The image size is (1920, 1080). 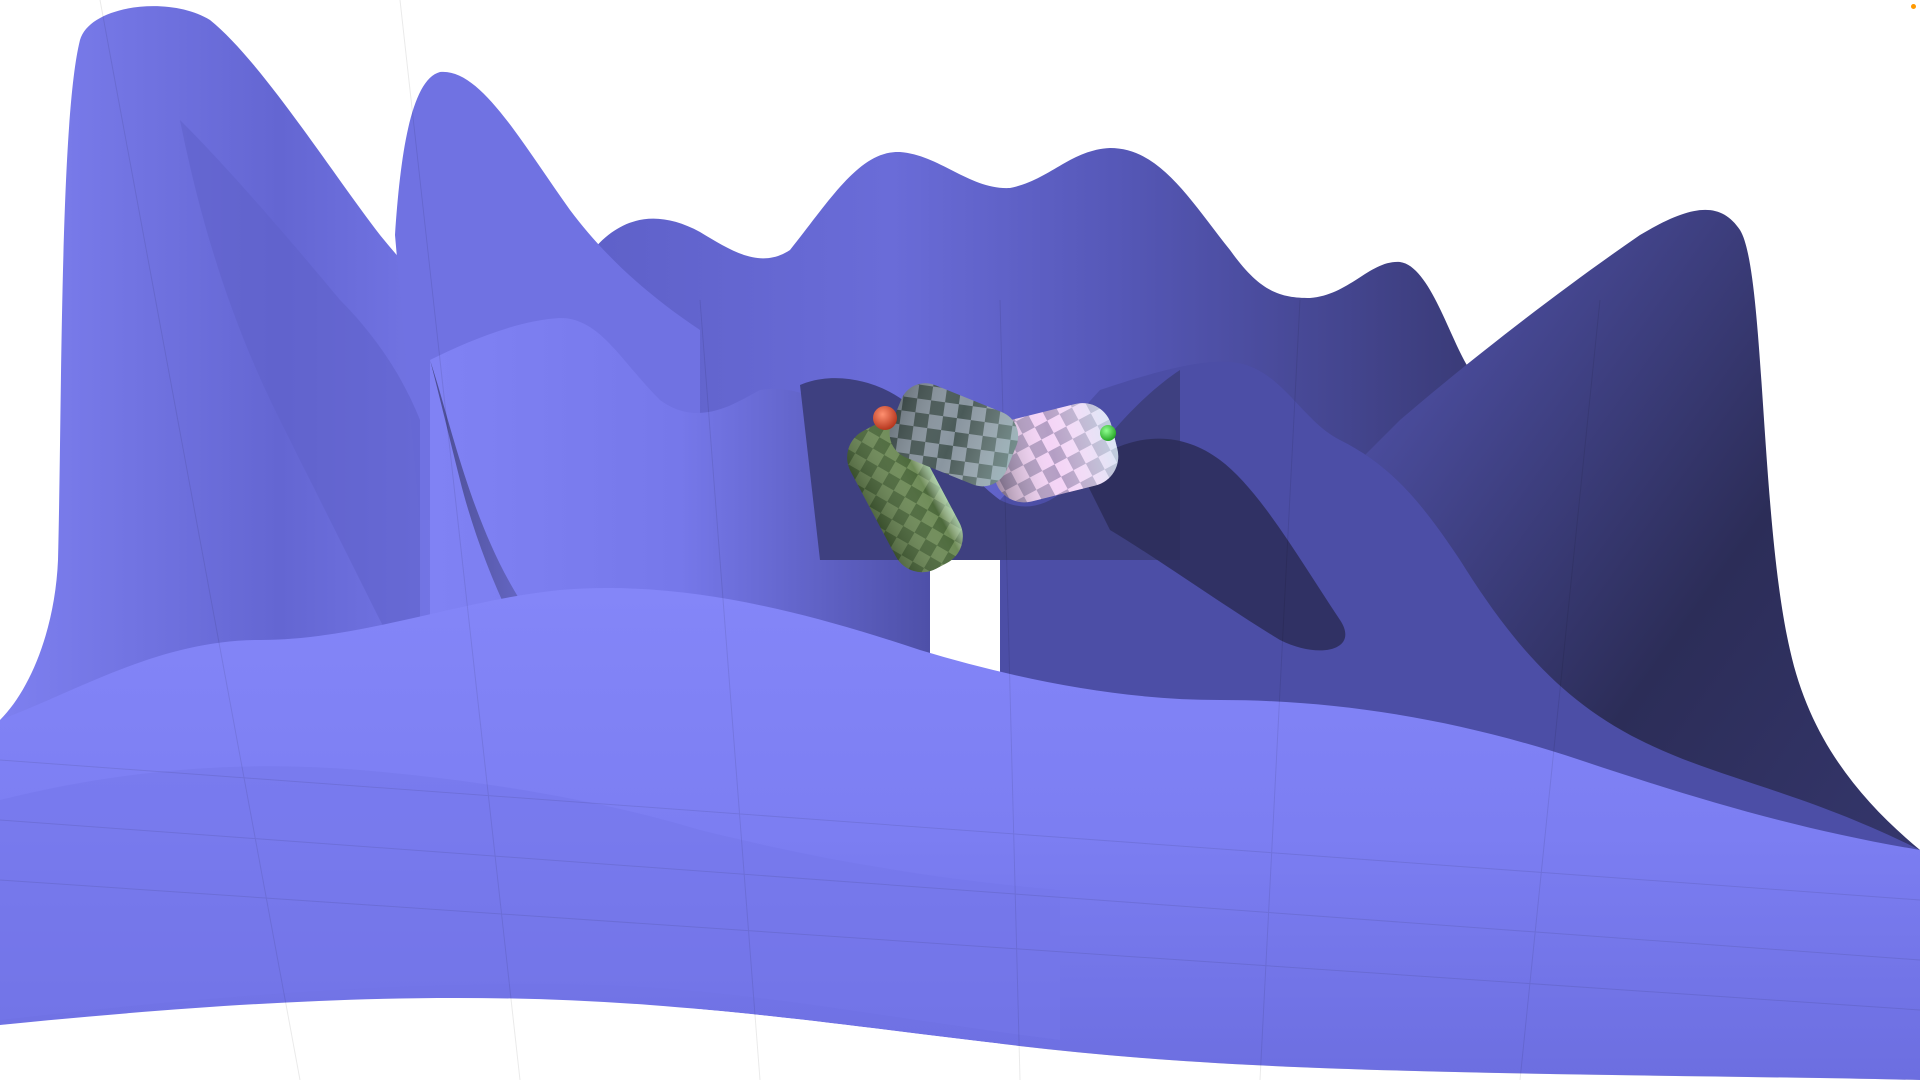 I want to click on green-capsule, so click(x=905, y=497).